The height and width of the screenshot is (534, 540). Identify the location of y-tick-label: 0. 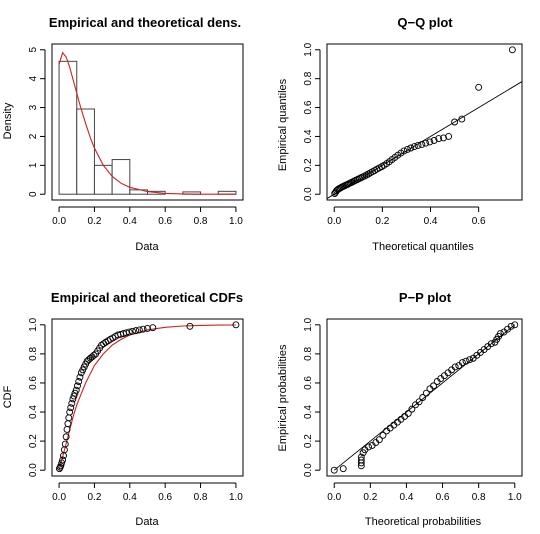
(33, 194).